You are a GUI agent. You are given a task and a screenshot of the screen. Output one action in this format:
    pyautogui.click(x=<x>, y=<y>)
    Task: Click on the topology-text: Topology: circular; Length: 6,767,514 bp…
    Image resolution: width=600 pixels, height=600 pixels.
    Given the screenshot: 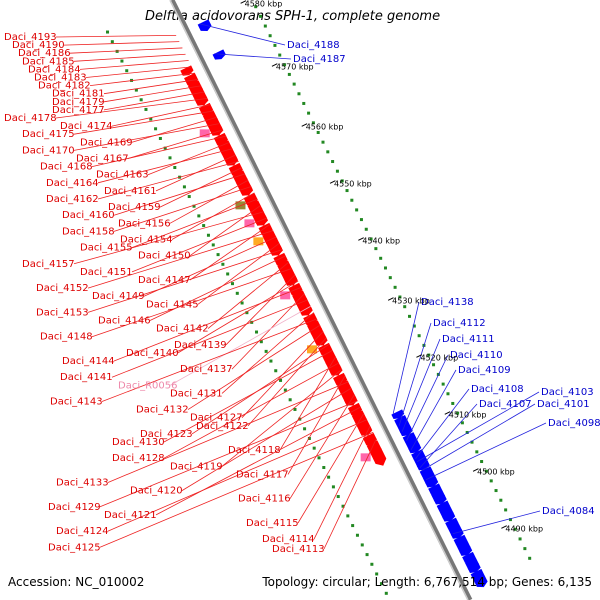 What is the action you would take?
    pyautogui.click(x=427, y=582)
    